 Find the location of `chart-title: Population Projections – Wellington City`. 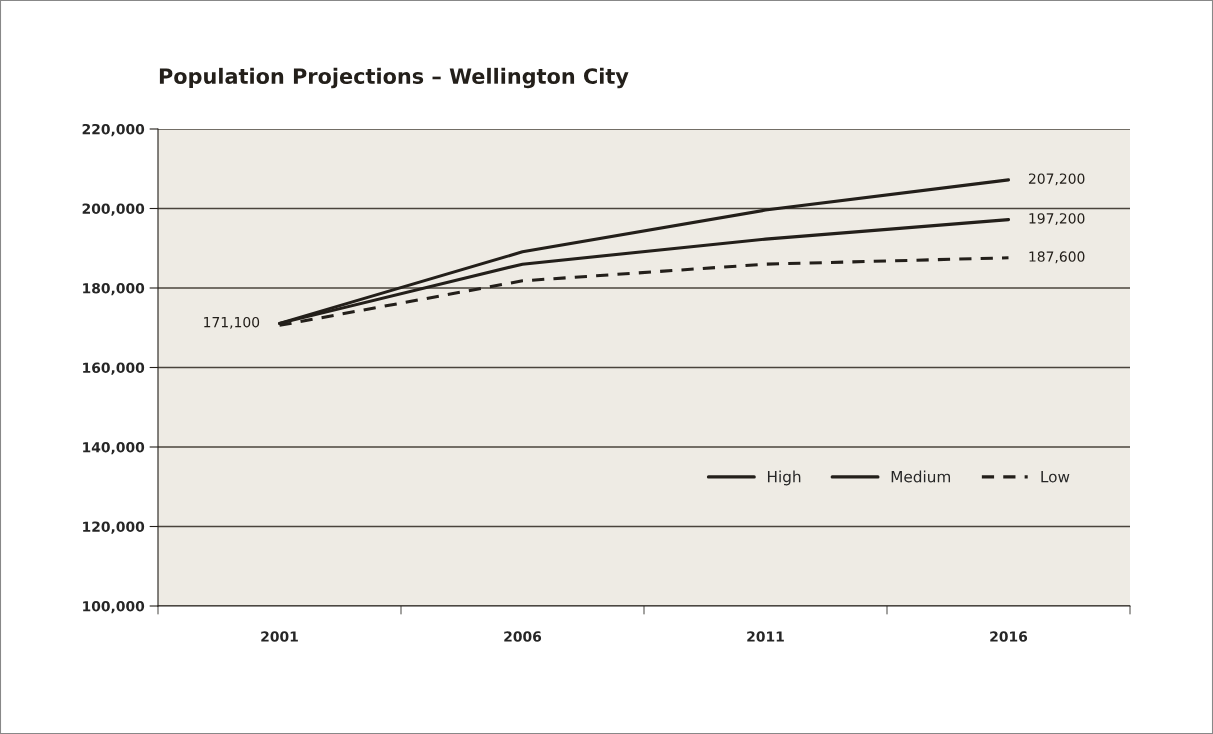

chart-title: Population Projections – Wellington City is located at coordinates (394, 78).